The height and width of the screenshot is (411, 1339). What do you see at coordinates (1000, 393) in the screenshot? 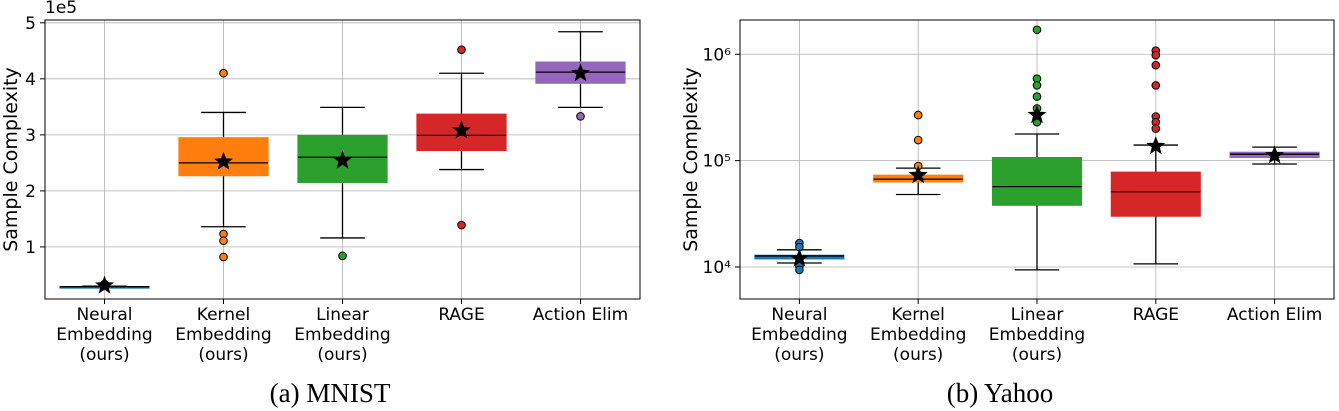
I see `caption: (b) Yahoo` at bounding box center [1000, 393].